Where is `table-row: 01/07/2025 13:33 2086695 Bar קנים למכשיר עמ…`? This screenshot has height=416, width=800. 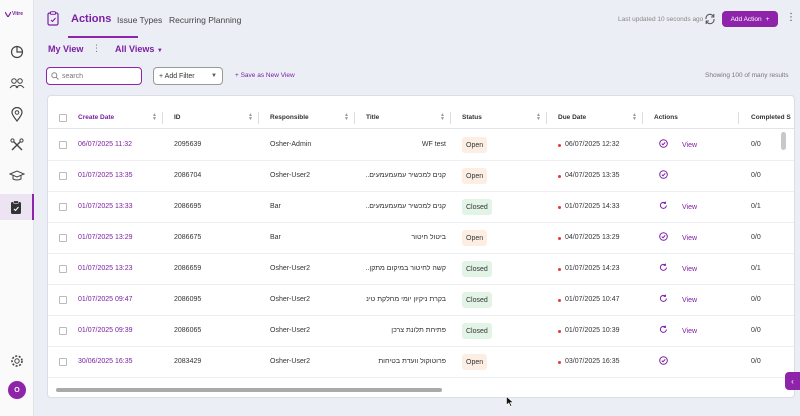
table-row: 01/07/2025 13:33 2086695 Bar קנים למכשיר עמ… is located at coordinates (421, 207).